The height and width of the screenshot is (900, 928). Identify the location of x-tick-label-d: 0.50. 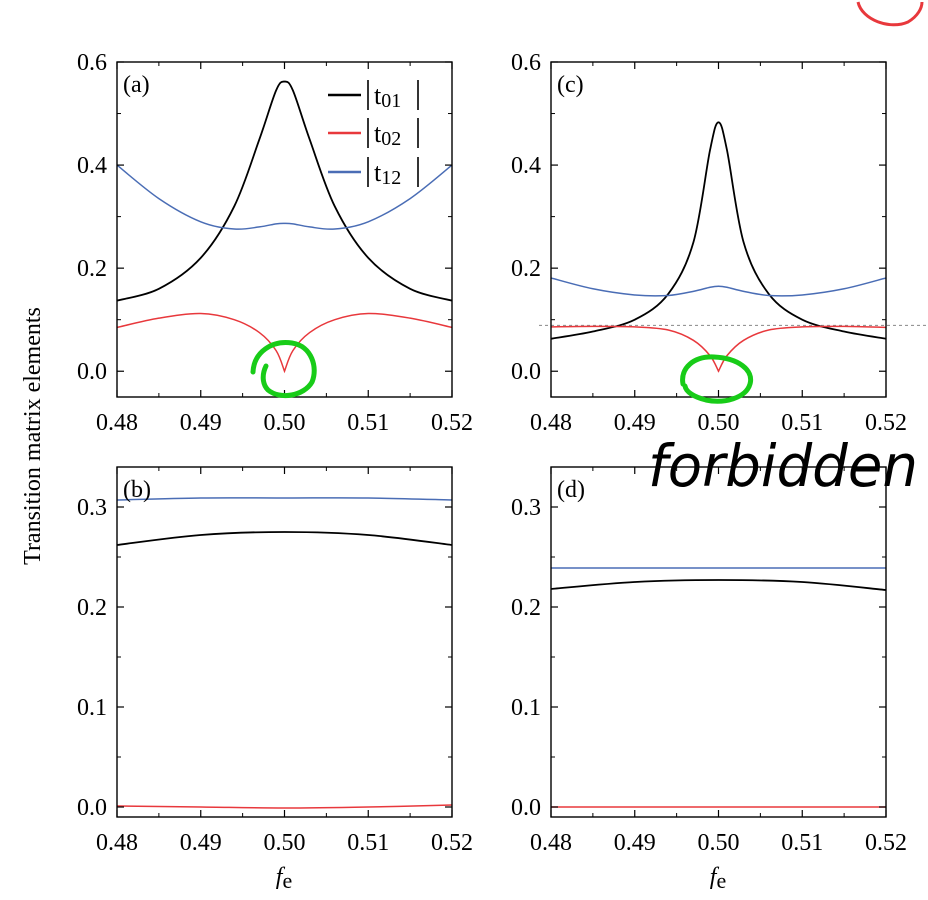
(719, 843).